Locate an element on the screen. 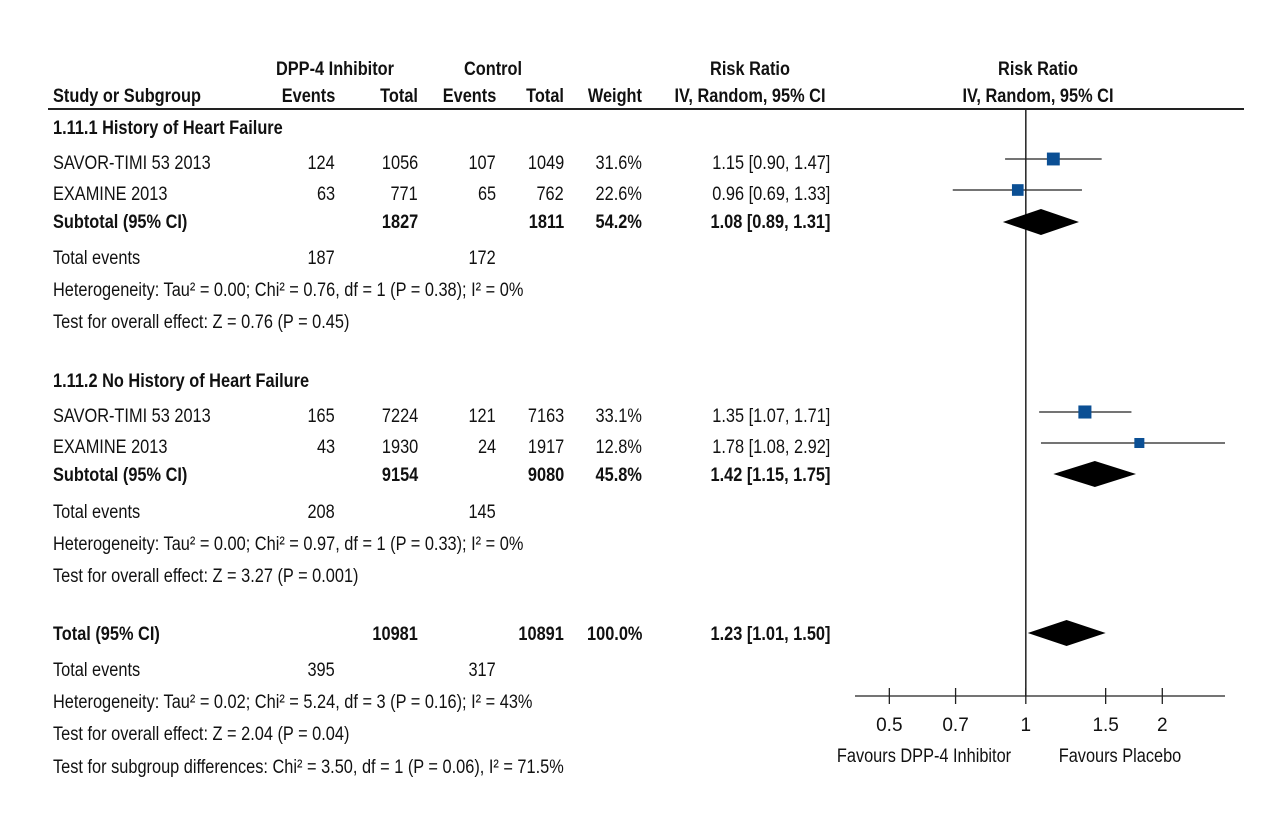 The width and height of the screenshot is (1280, 823). total-column-header: Total is located at coordinates (399, 96).